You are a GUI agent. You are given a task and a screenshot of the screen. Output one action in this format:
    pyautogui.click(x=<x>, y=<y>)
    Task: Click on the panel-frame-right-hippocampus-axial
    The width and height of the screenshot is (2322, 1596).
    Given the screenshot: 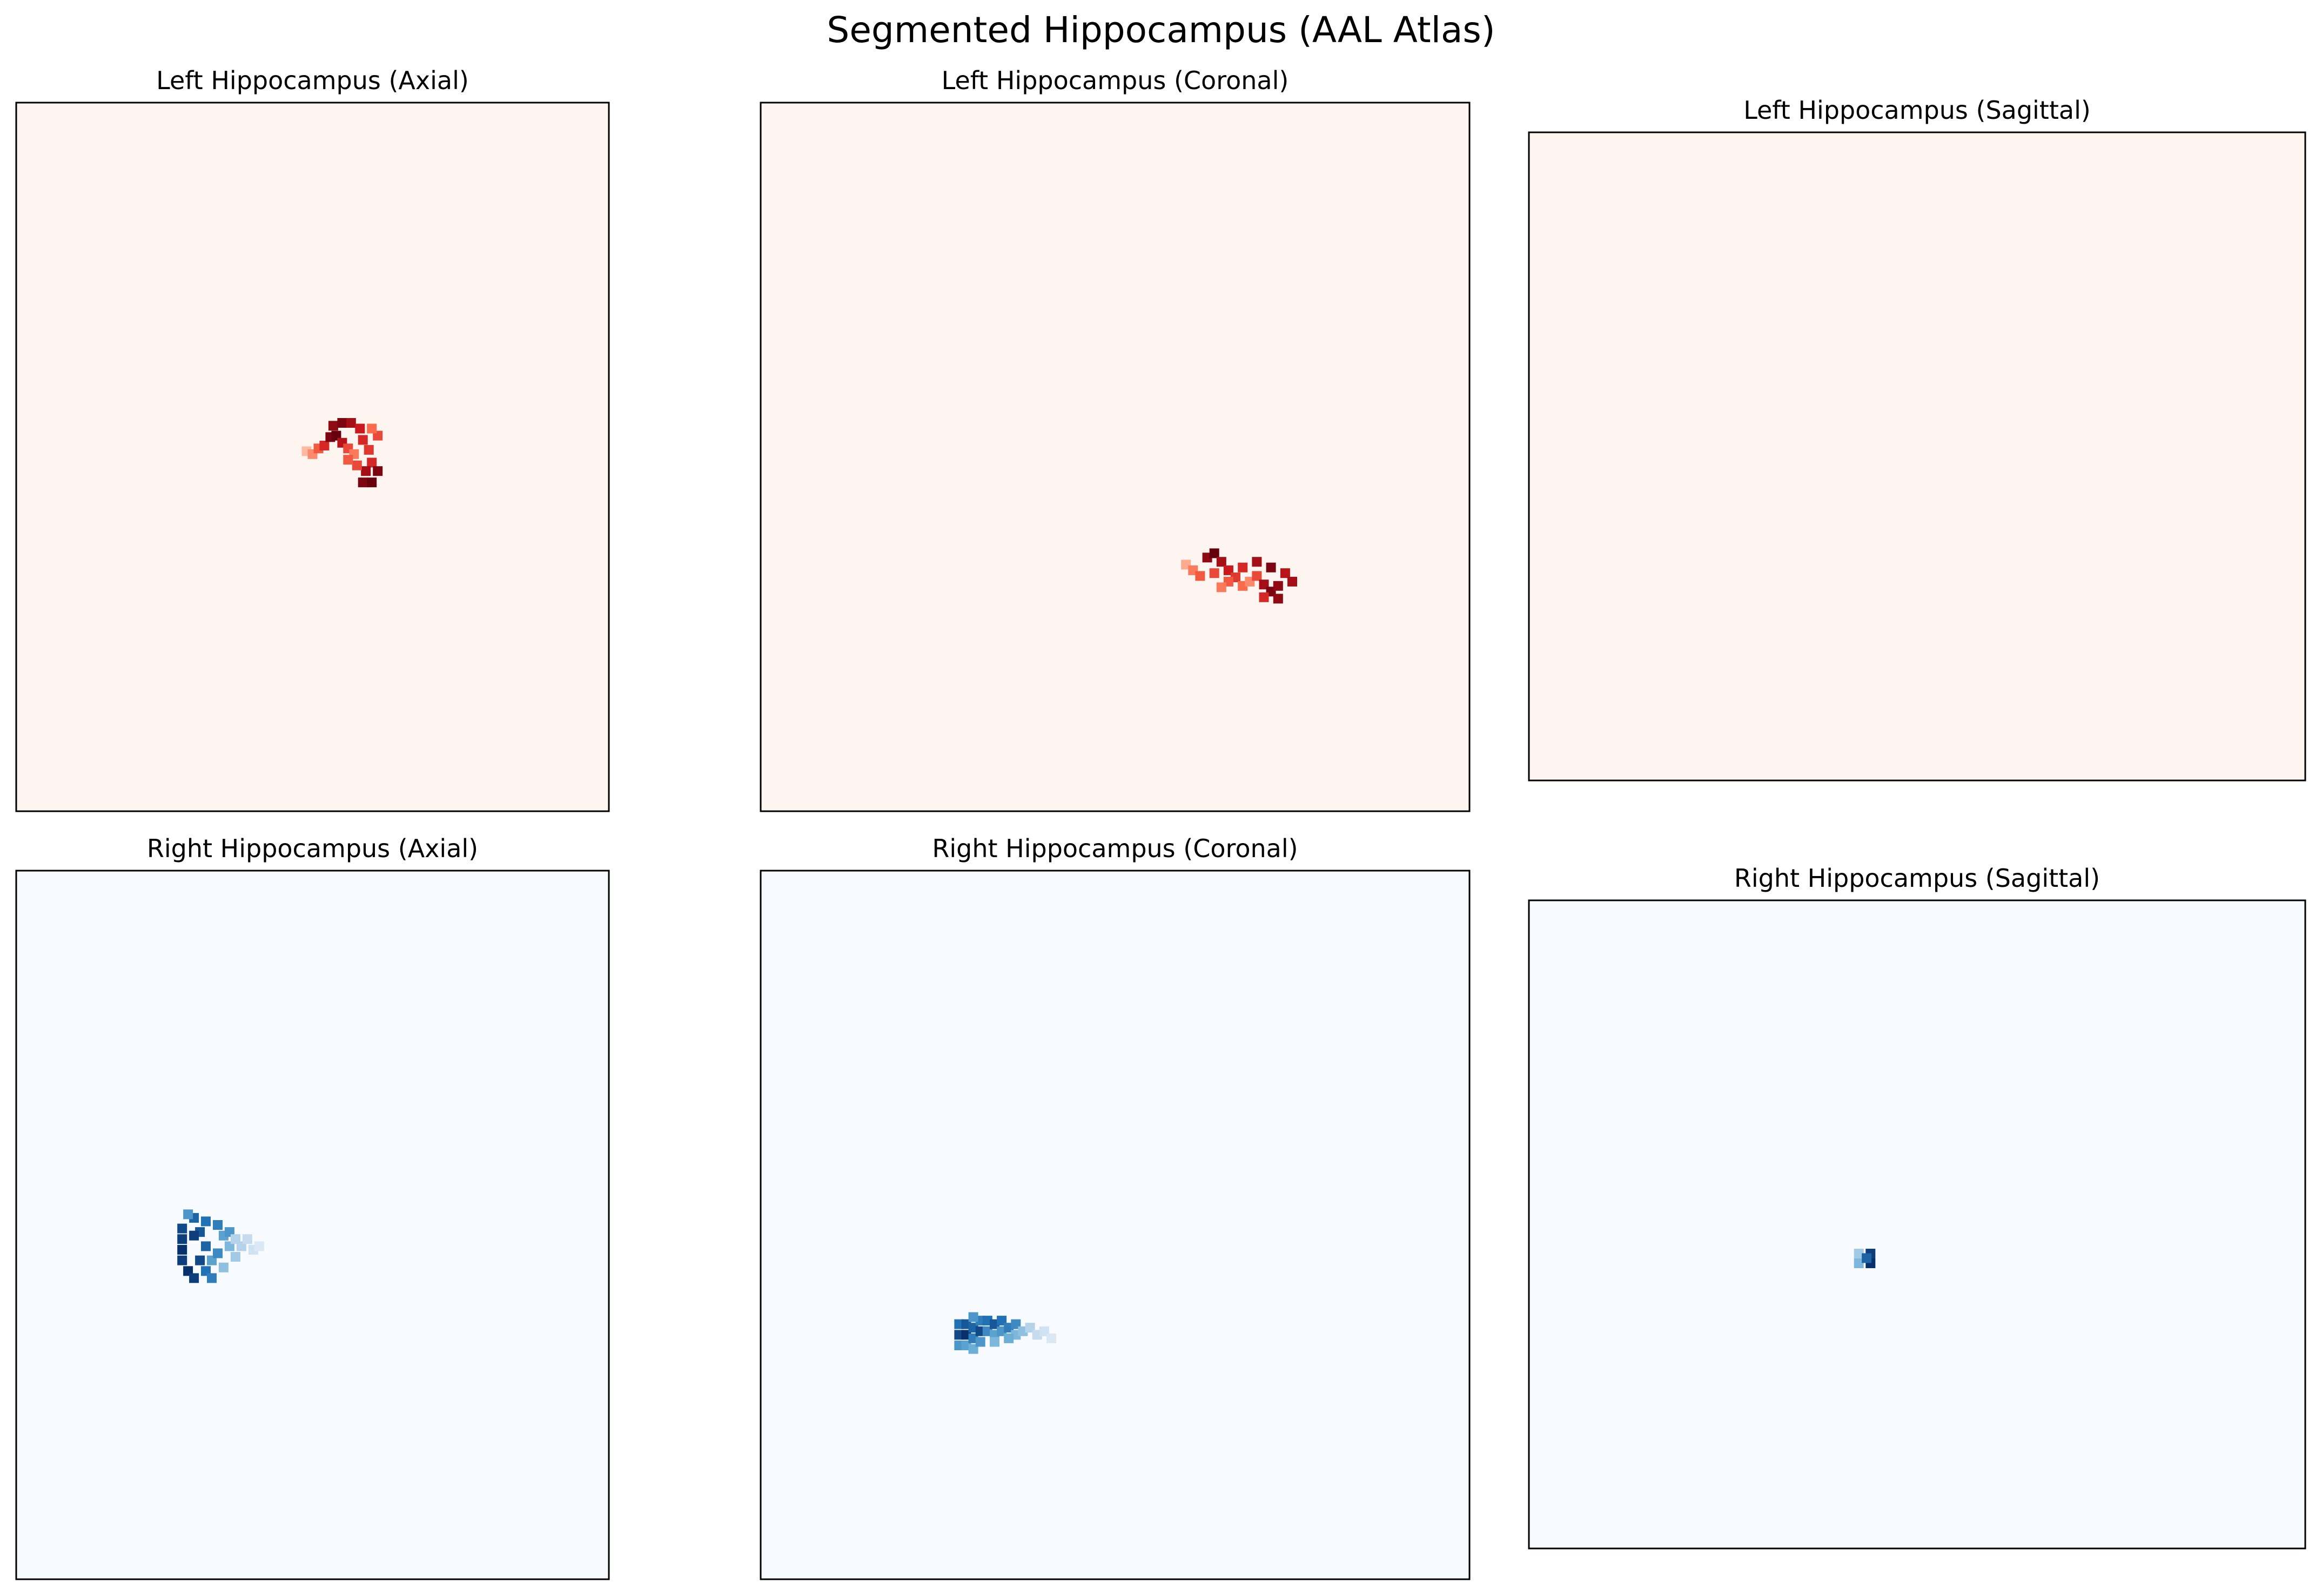 What is the action you would take?
    pyautogui.click(x=312, y=1225)
    